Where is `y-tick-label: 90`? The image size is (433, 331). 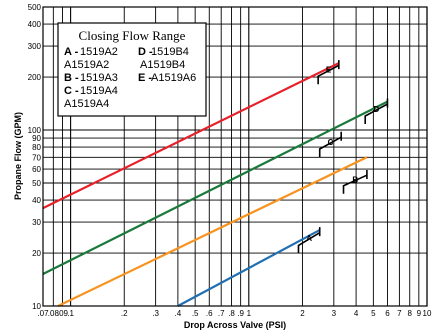 y-tick-label: 90 is located at coordinates (36, 138).